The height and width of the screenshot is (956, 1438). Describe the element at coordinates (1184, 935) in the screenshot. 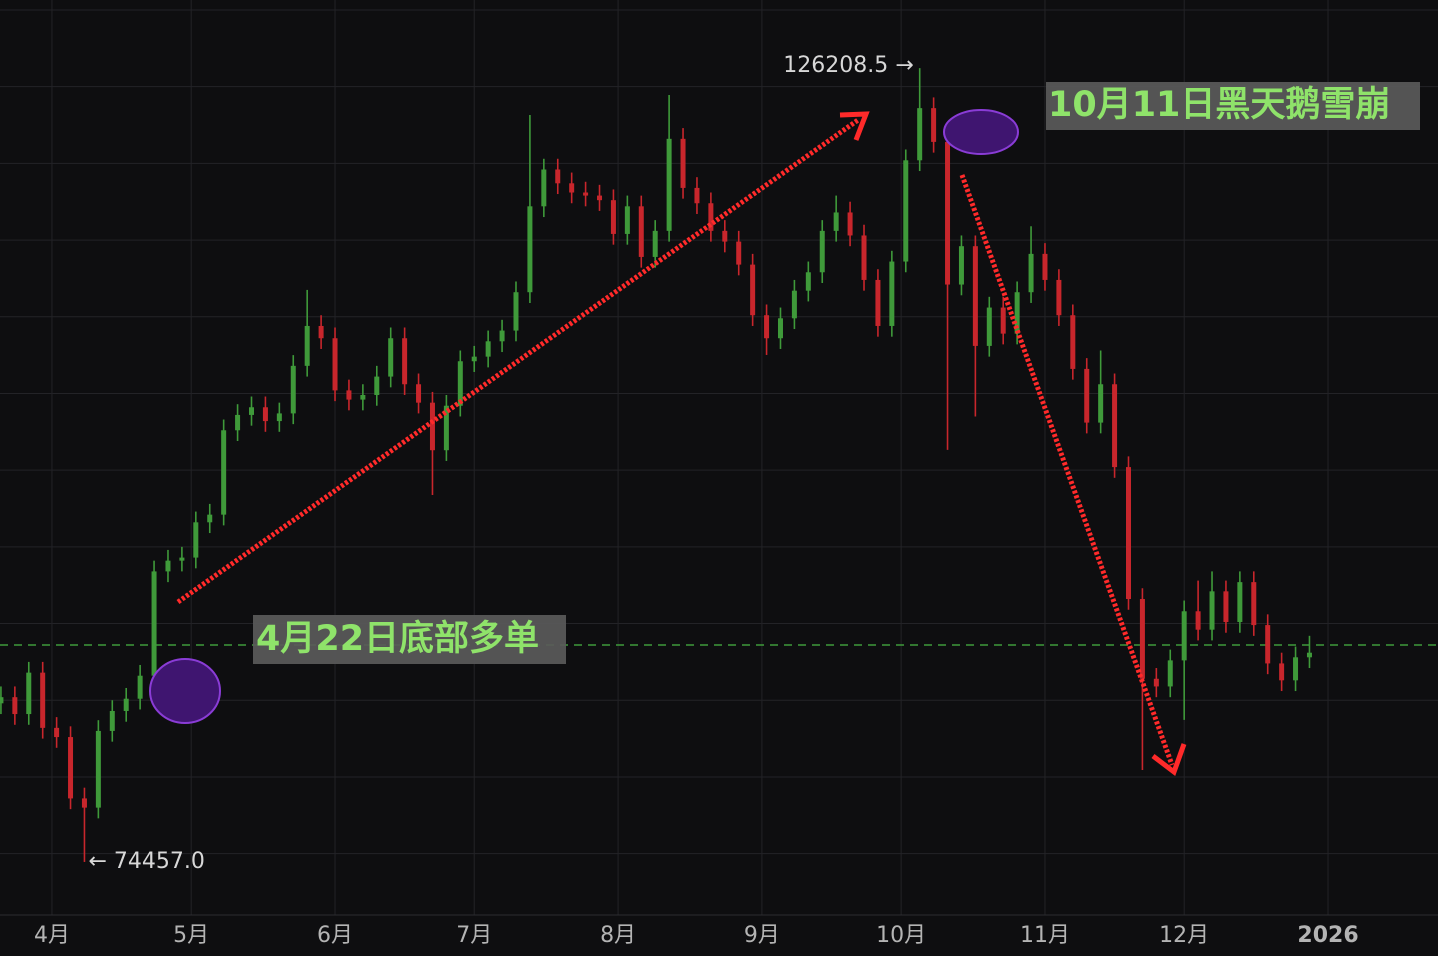

I see `x-tick-label: 12月` at that location.